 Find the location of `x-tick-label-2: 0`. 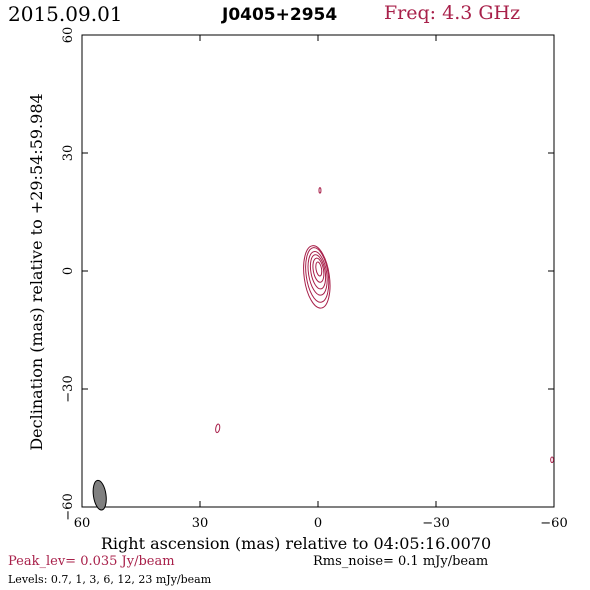

x-tick-label-2: 0 is located at coordinates (318, 523).